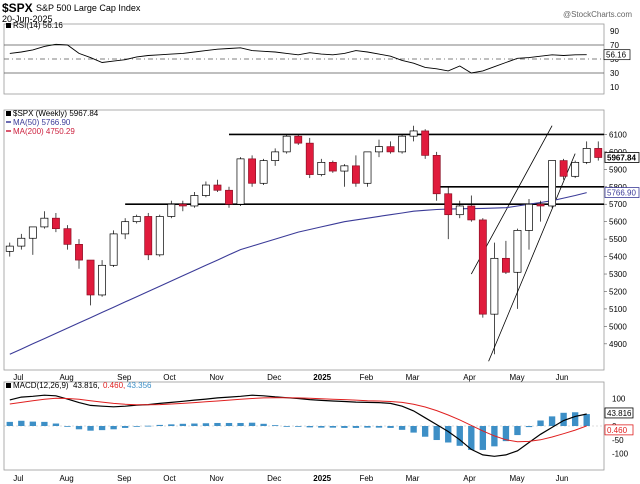  I want to click on macd-x-label: Nov, so click(216, 478).